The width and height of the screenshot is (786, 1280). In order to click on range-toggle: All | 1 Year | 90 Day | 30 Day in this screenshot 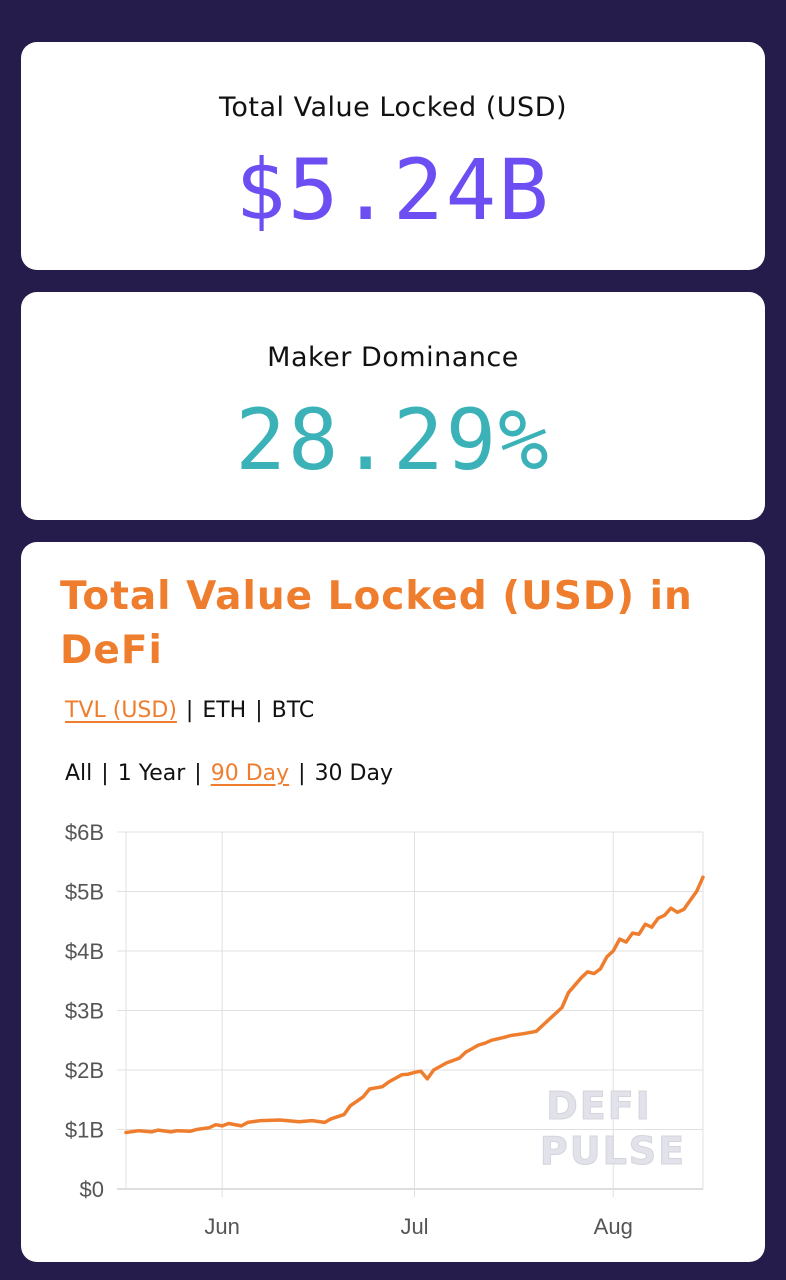, I will do `click(229, 773)`.